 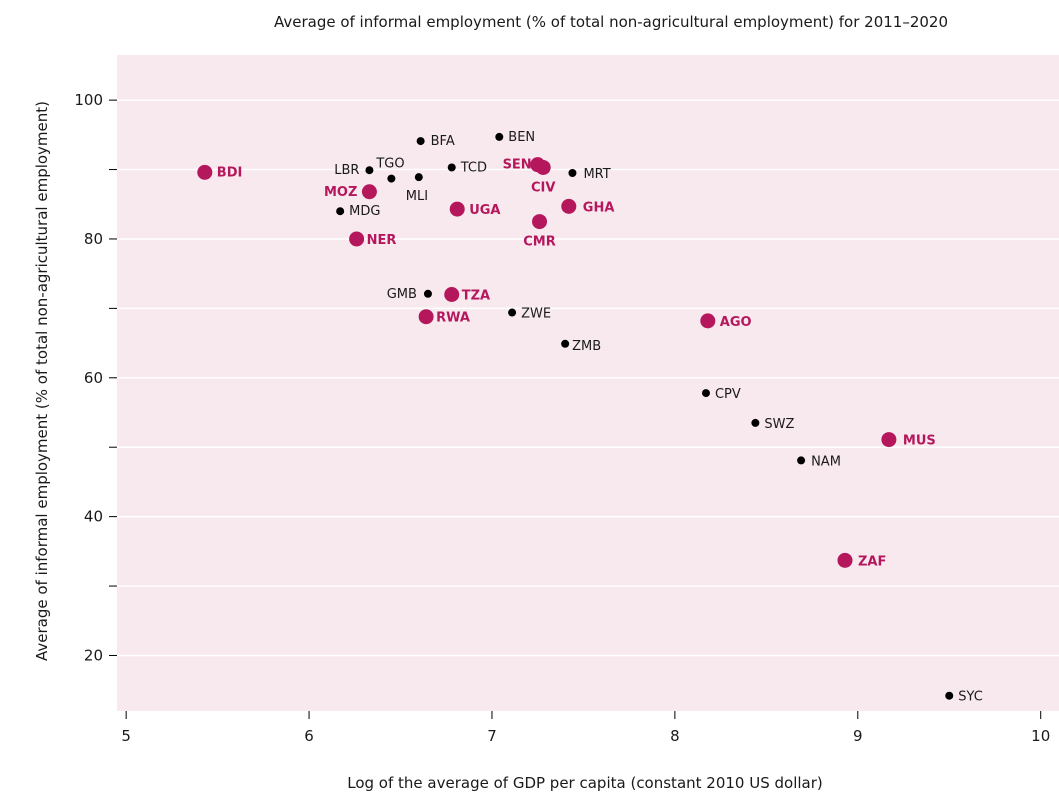 What do you see at coordinates (93, 655) in the screenshot?
I see `y-tick-label: 20` at bounding box center [93, 655].